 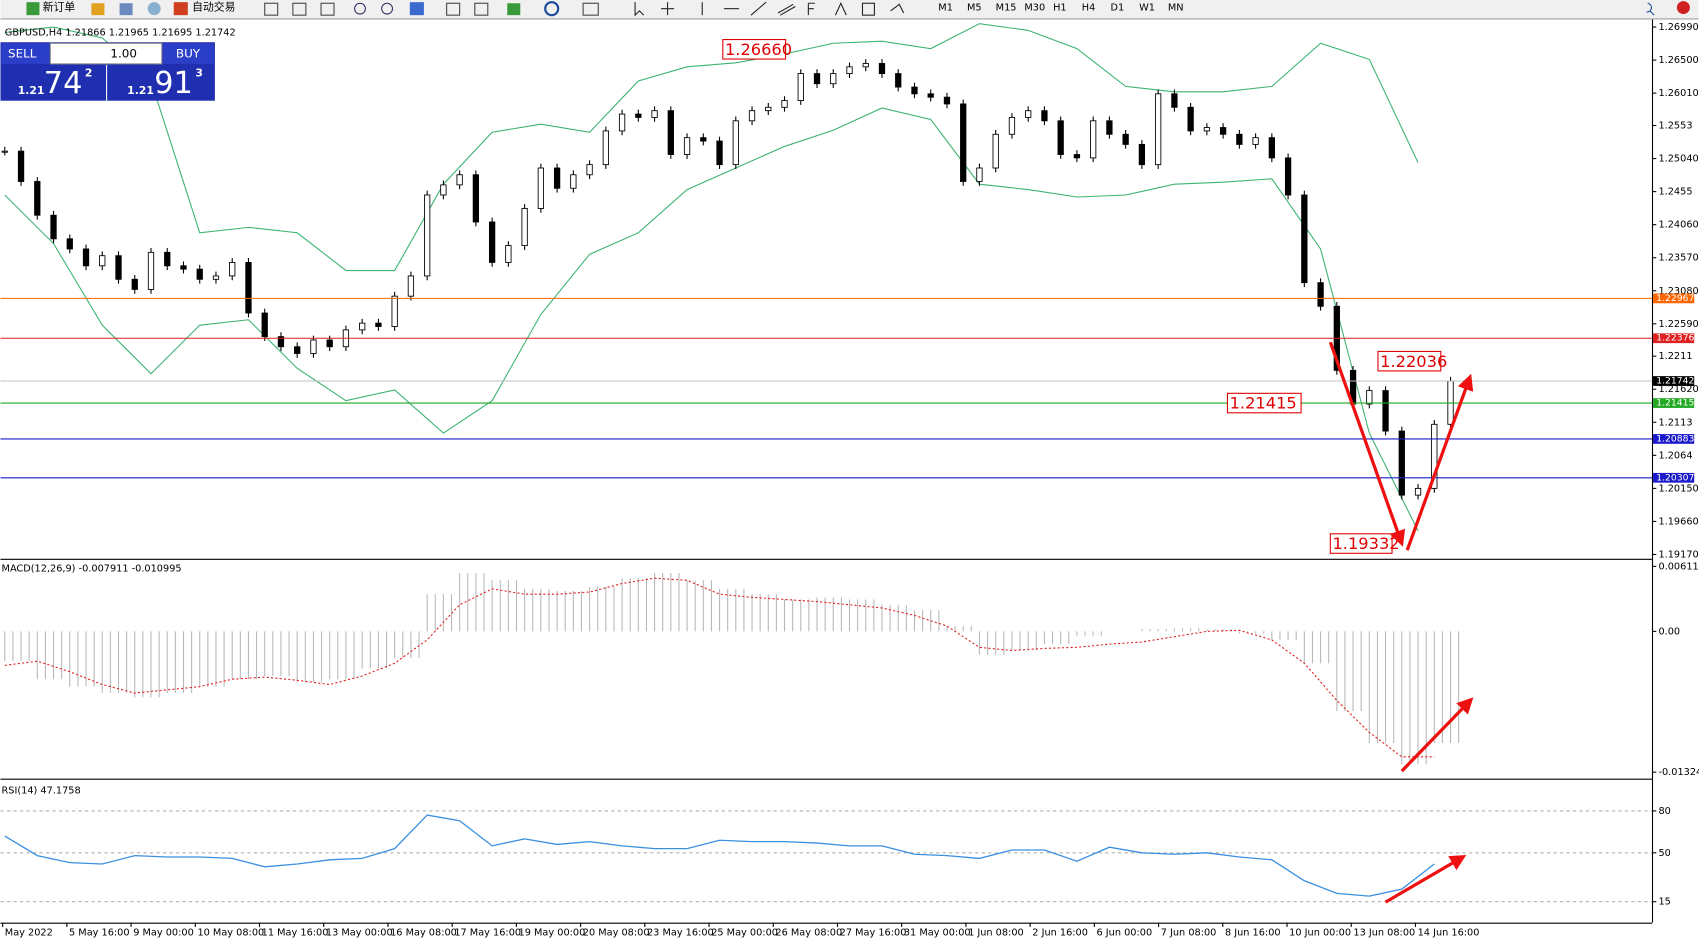 What do you see at coordinates (786, 9) in the screenshot?
I see `channel-tool` at bounding box center [786, 9].